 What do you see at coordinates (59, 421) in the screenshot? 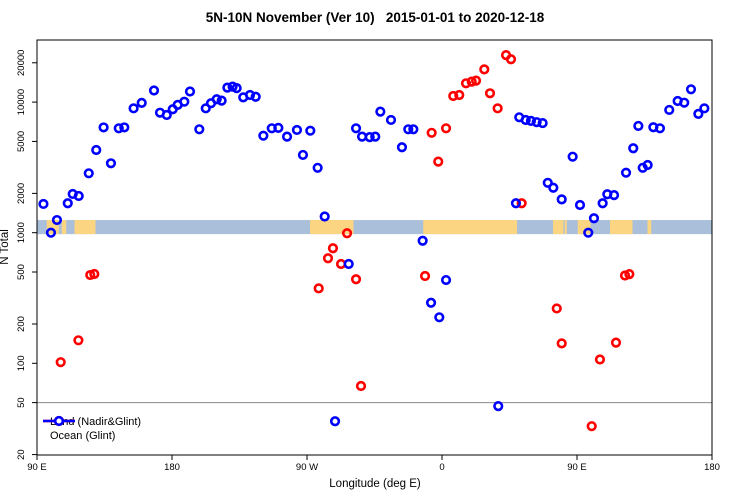
I see `ocean-legend-marker-icon` at bounding box center [59, 421].